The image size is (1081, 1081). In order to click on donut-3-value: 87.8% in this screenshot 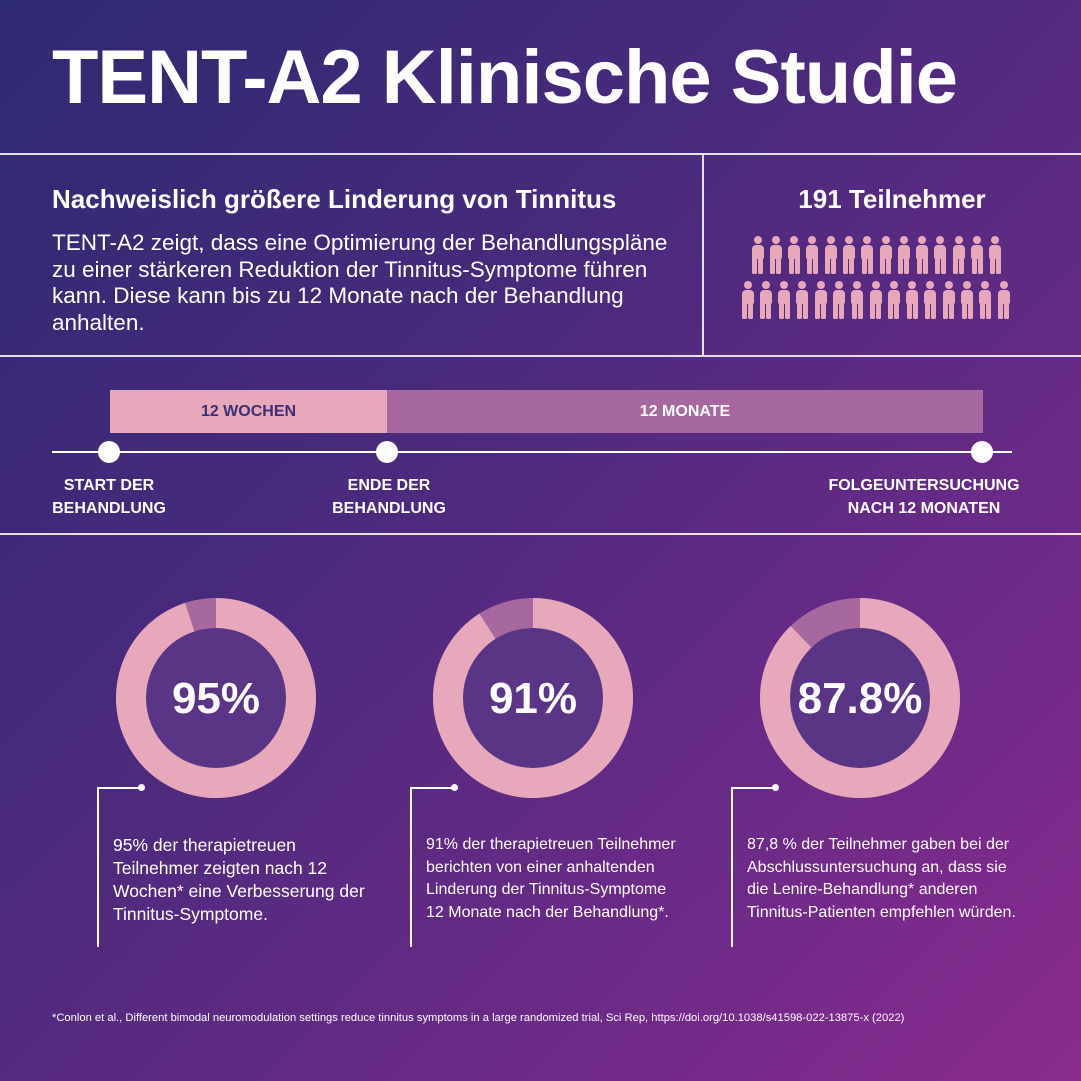, I will do `click(860, 698)`.